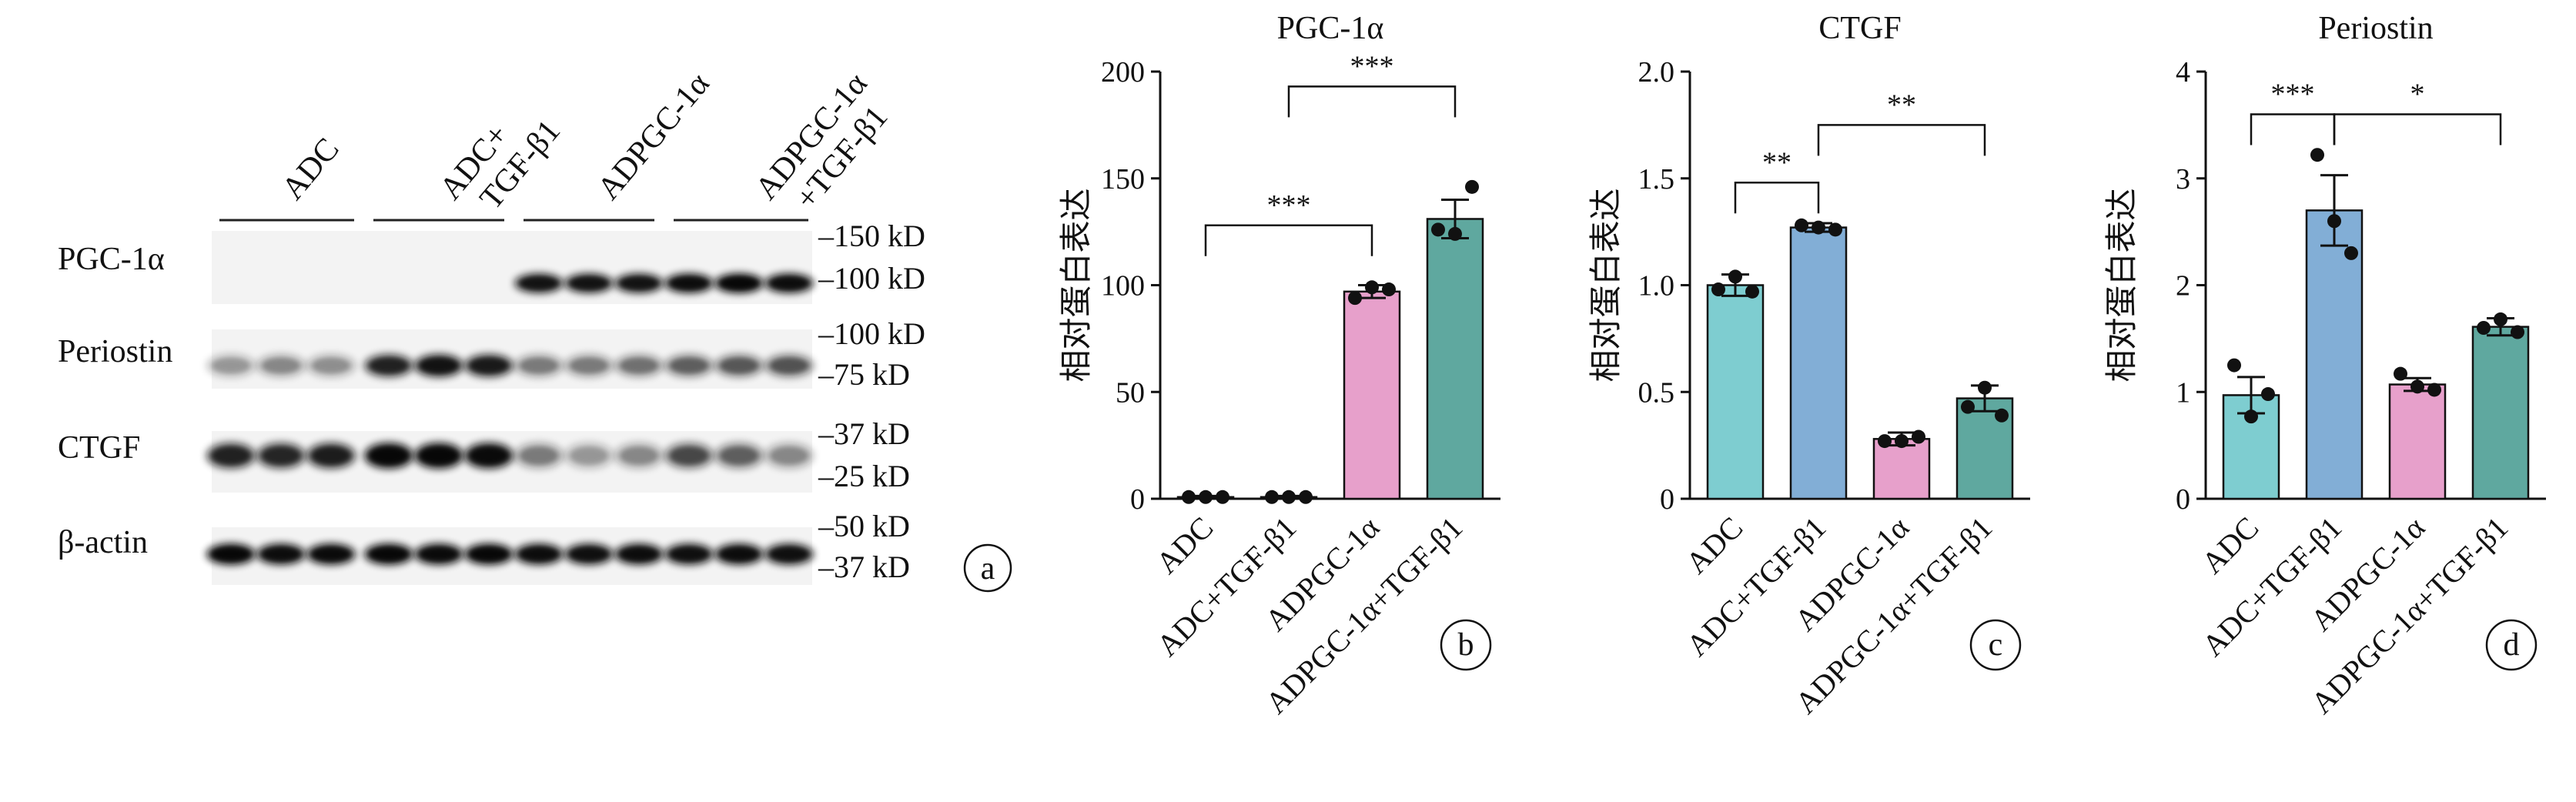 Image resolution: width=2576 pixels, height=802 pixels. What do you see at coordinates (653, 136) in the screenshot?
I see `group-label: ADPGC-1α` at bounding box center [653, 136].